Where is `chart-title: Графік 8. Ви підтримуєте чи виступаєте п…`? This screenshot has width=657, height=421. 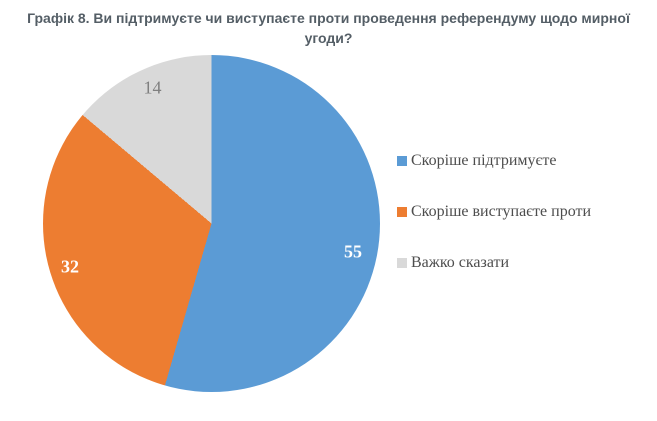 chart-title: Графік 8. Ви підтримуєте чи виступаєте п… is located at coordinates (328, 28).